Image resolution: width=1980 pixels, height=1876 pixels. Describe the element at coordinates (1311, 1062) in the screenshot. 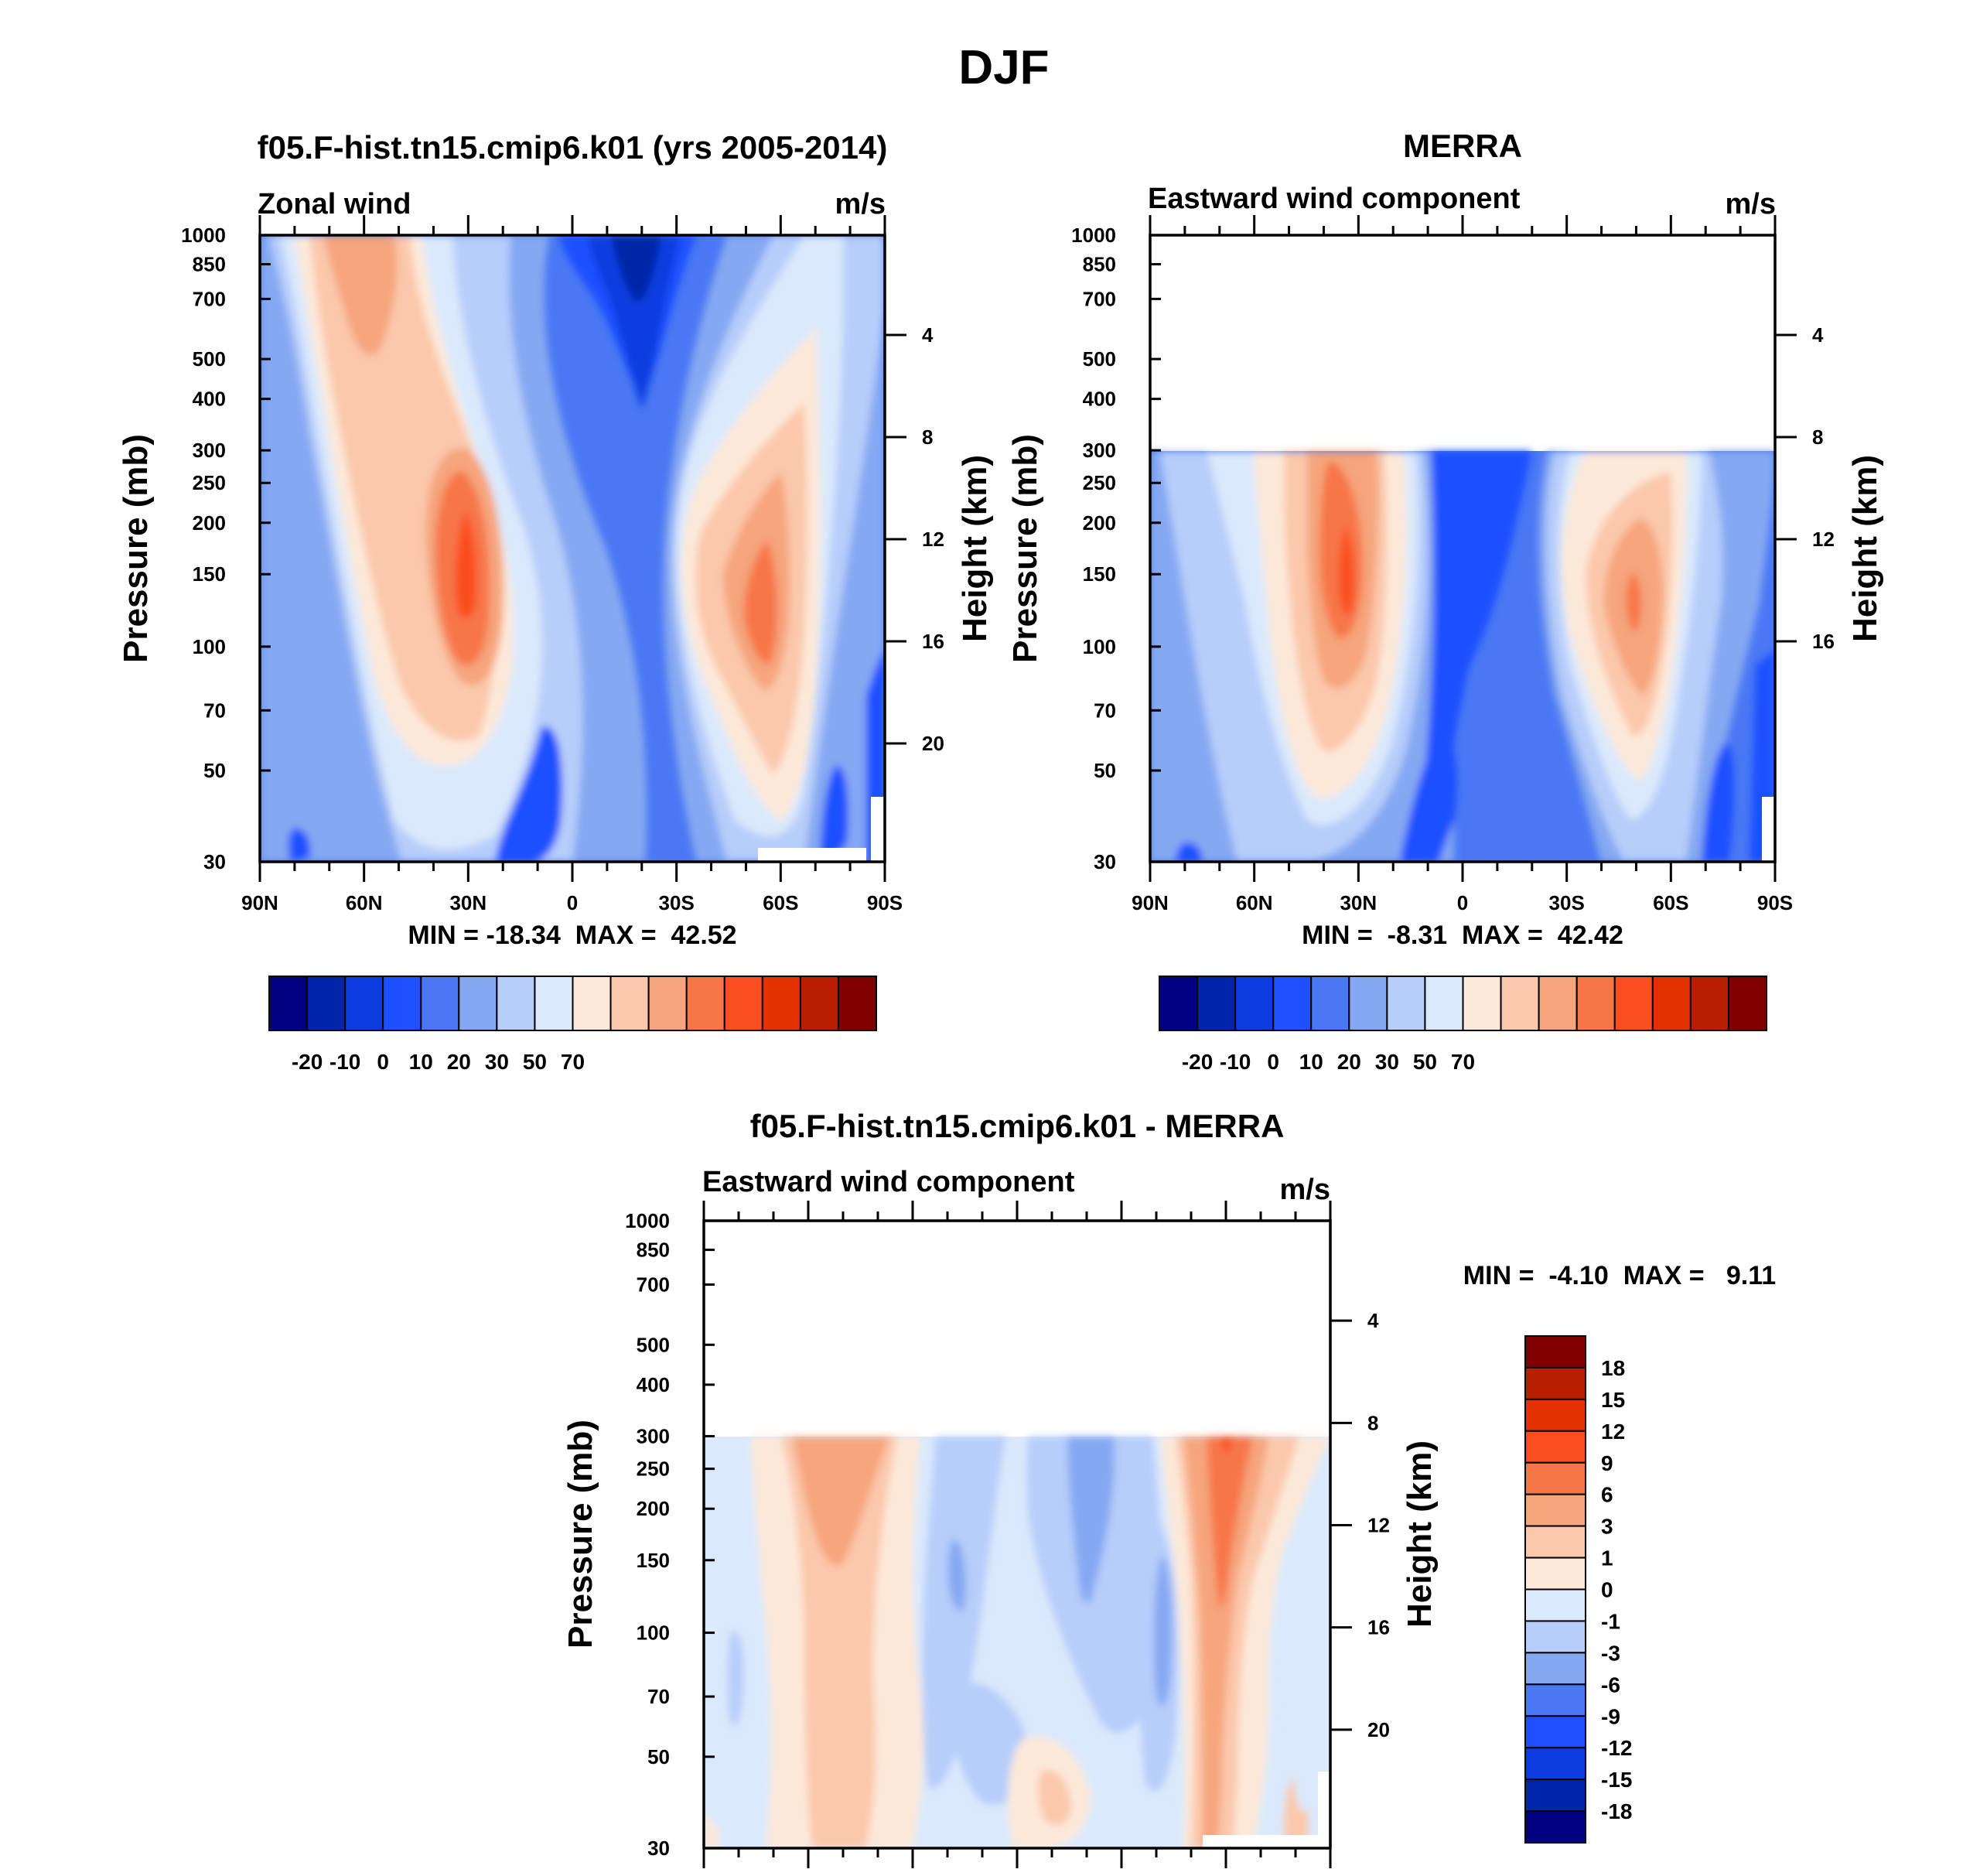

I see `colorbar-label: 10` at that location.